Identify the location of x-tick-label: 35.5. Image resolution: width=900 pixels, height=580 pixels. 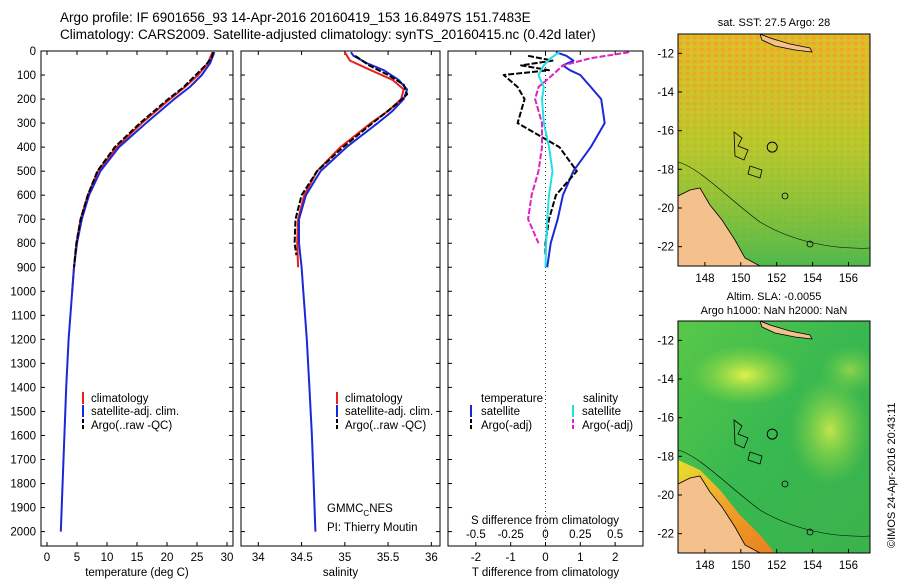
(388, 558).